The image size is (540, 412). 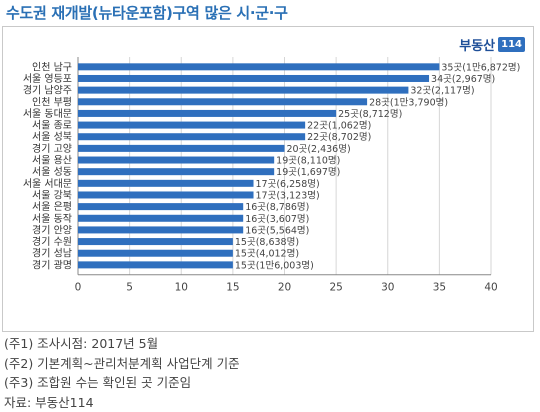 I want to click on data-label: 25곳(8,712명), so click(x=370, y=114).